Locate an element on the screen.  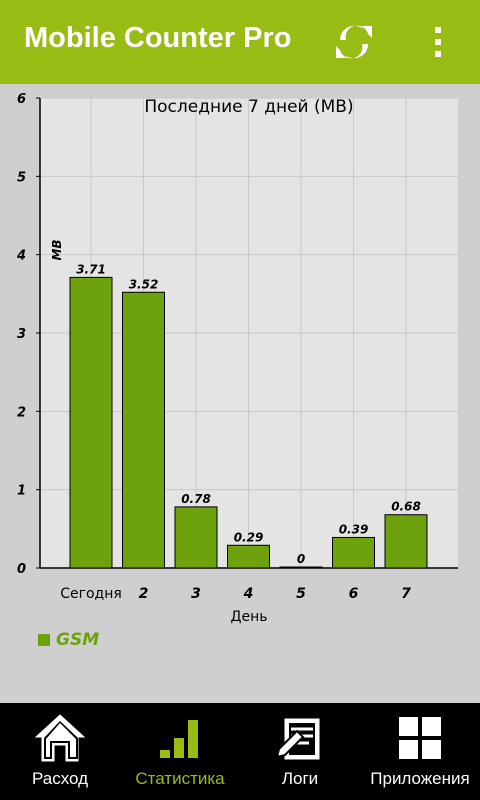
x-tick-label: 3 is located at coordinates (196, 594).